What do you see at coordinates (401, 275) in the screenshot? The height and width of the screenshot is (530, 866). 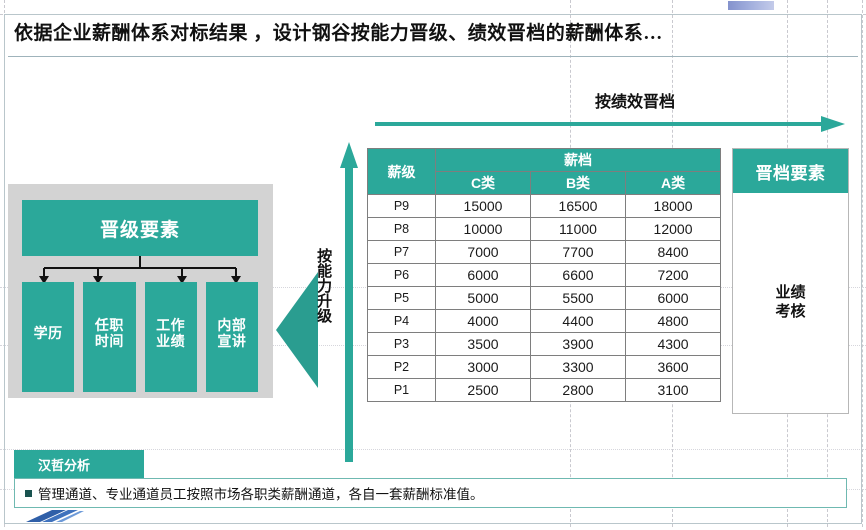 I see `cell-level: P6` at bounding box center [401, 275].